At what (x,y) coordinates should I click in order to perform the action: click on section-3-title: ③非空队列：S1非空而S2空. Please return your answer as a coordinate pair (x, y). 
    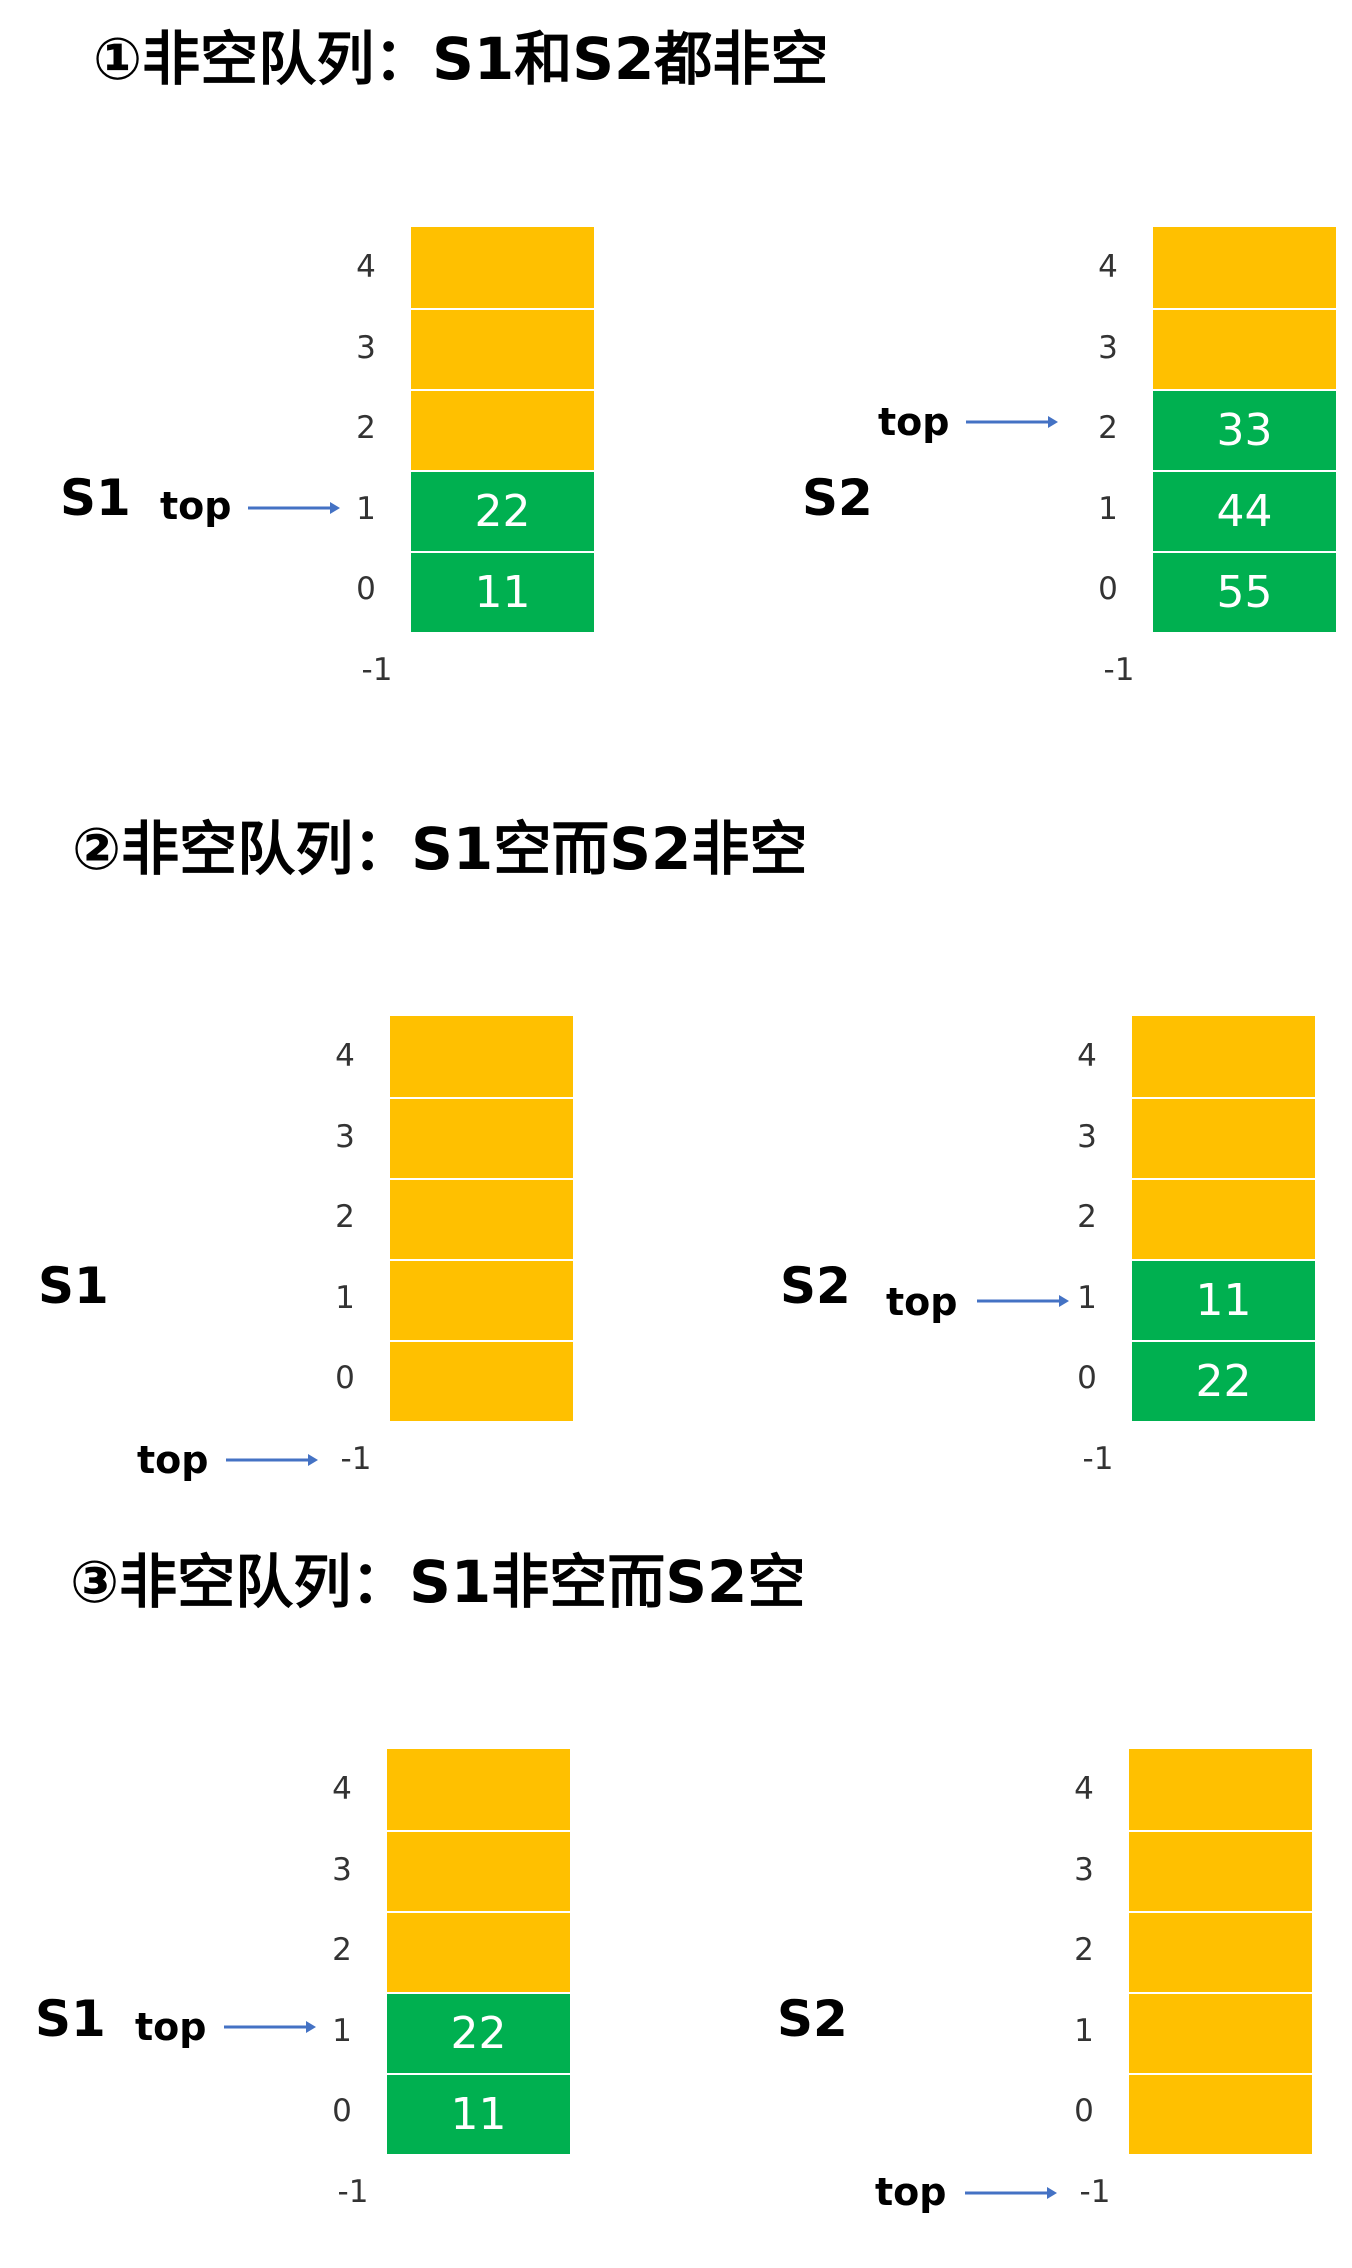
    Looking at the image, I should click on (438, 1582).